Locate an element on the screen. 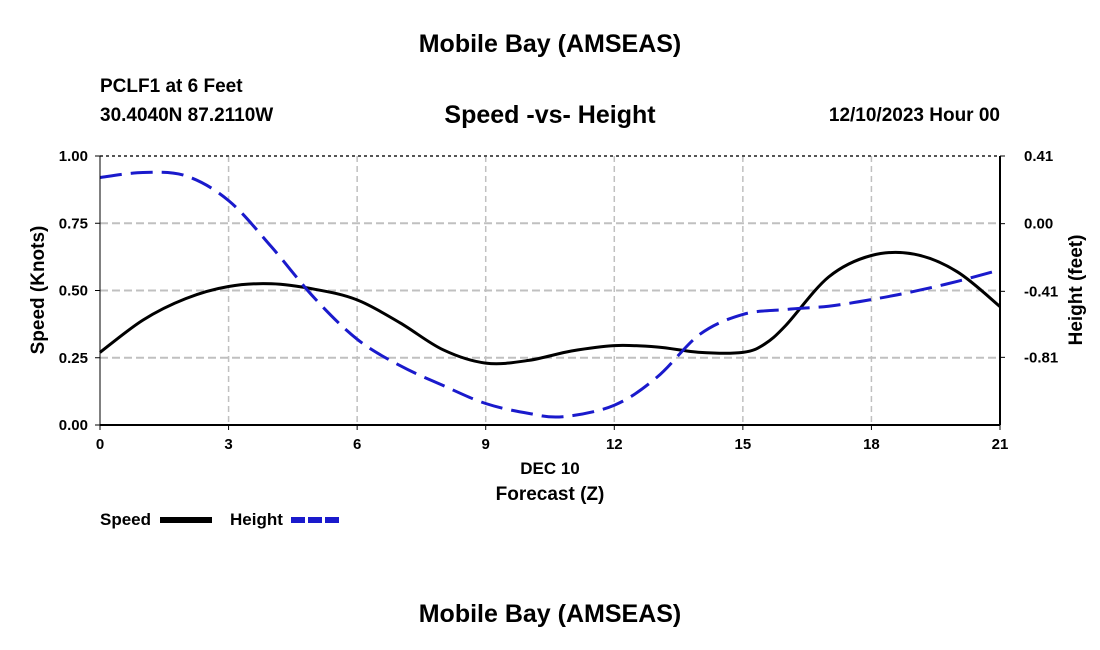  y-tick-label: 1.00 is located at coordinates (73, 156).